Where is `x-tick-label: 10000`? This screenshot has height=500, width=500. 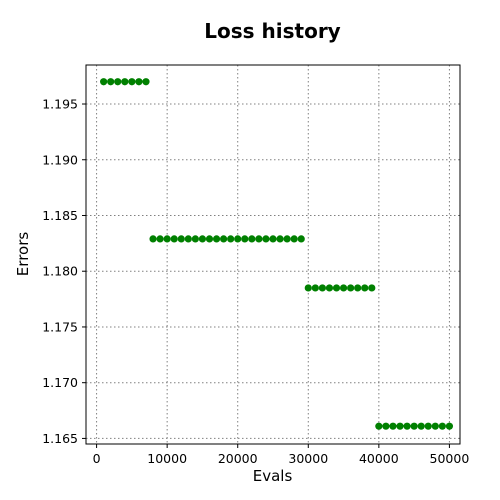 x-tick-label: 10000 is located at coordinates (167, 458).